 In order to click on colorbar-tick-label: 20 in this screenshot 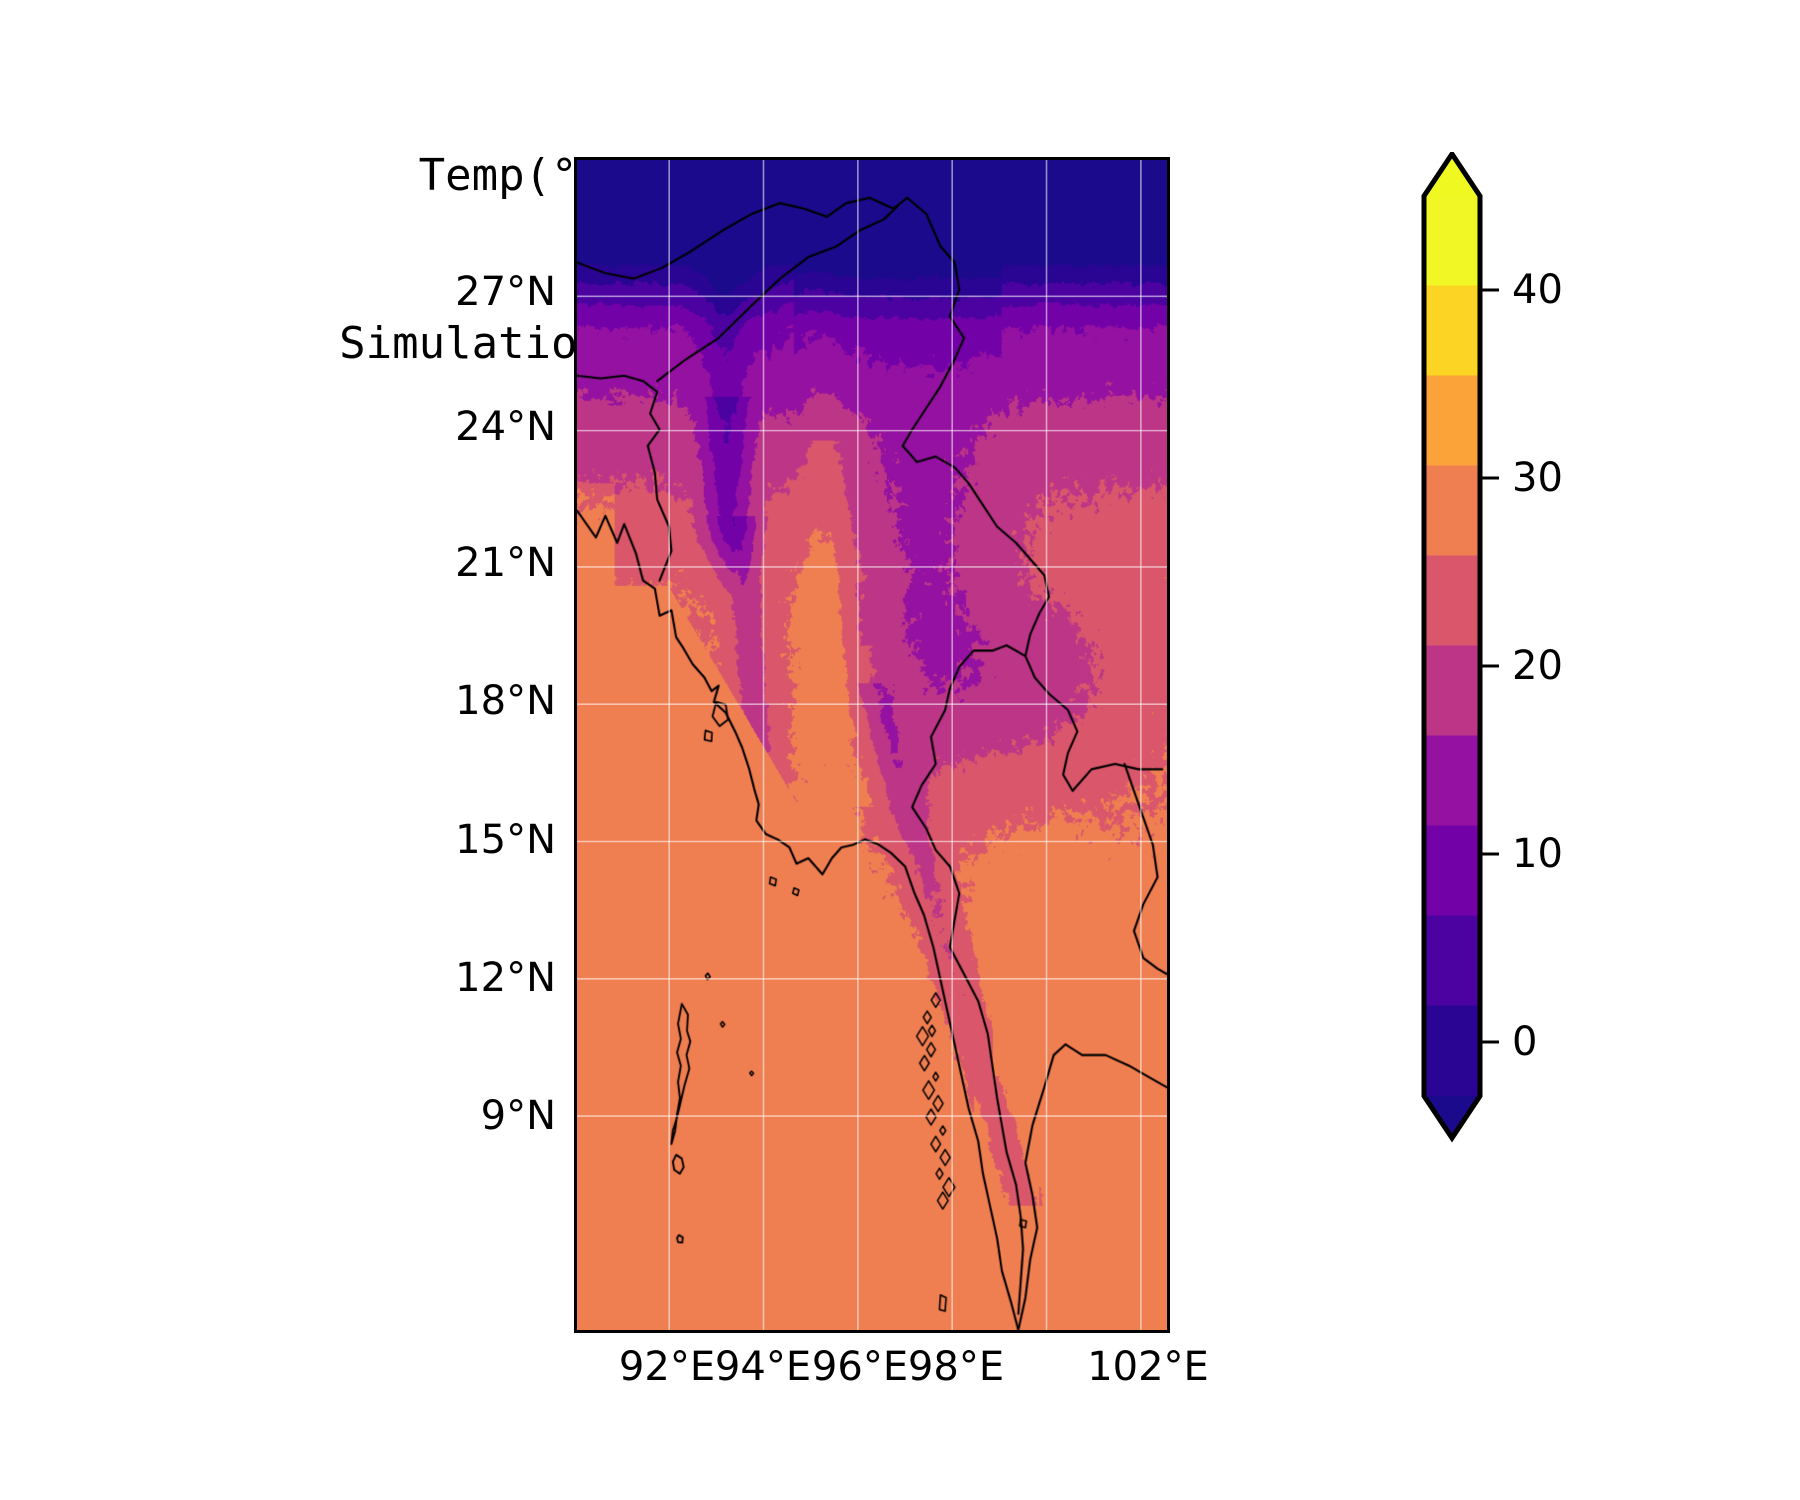, I will do `click(1537, 666)`.